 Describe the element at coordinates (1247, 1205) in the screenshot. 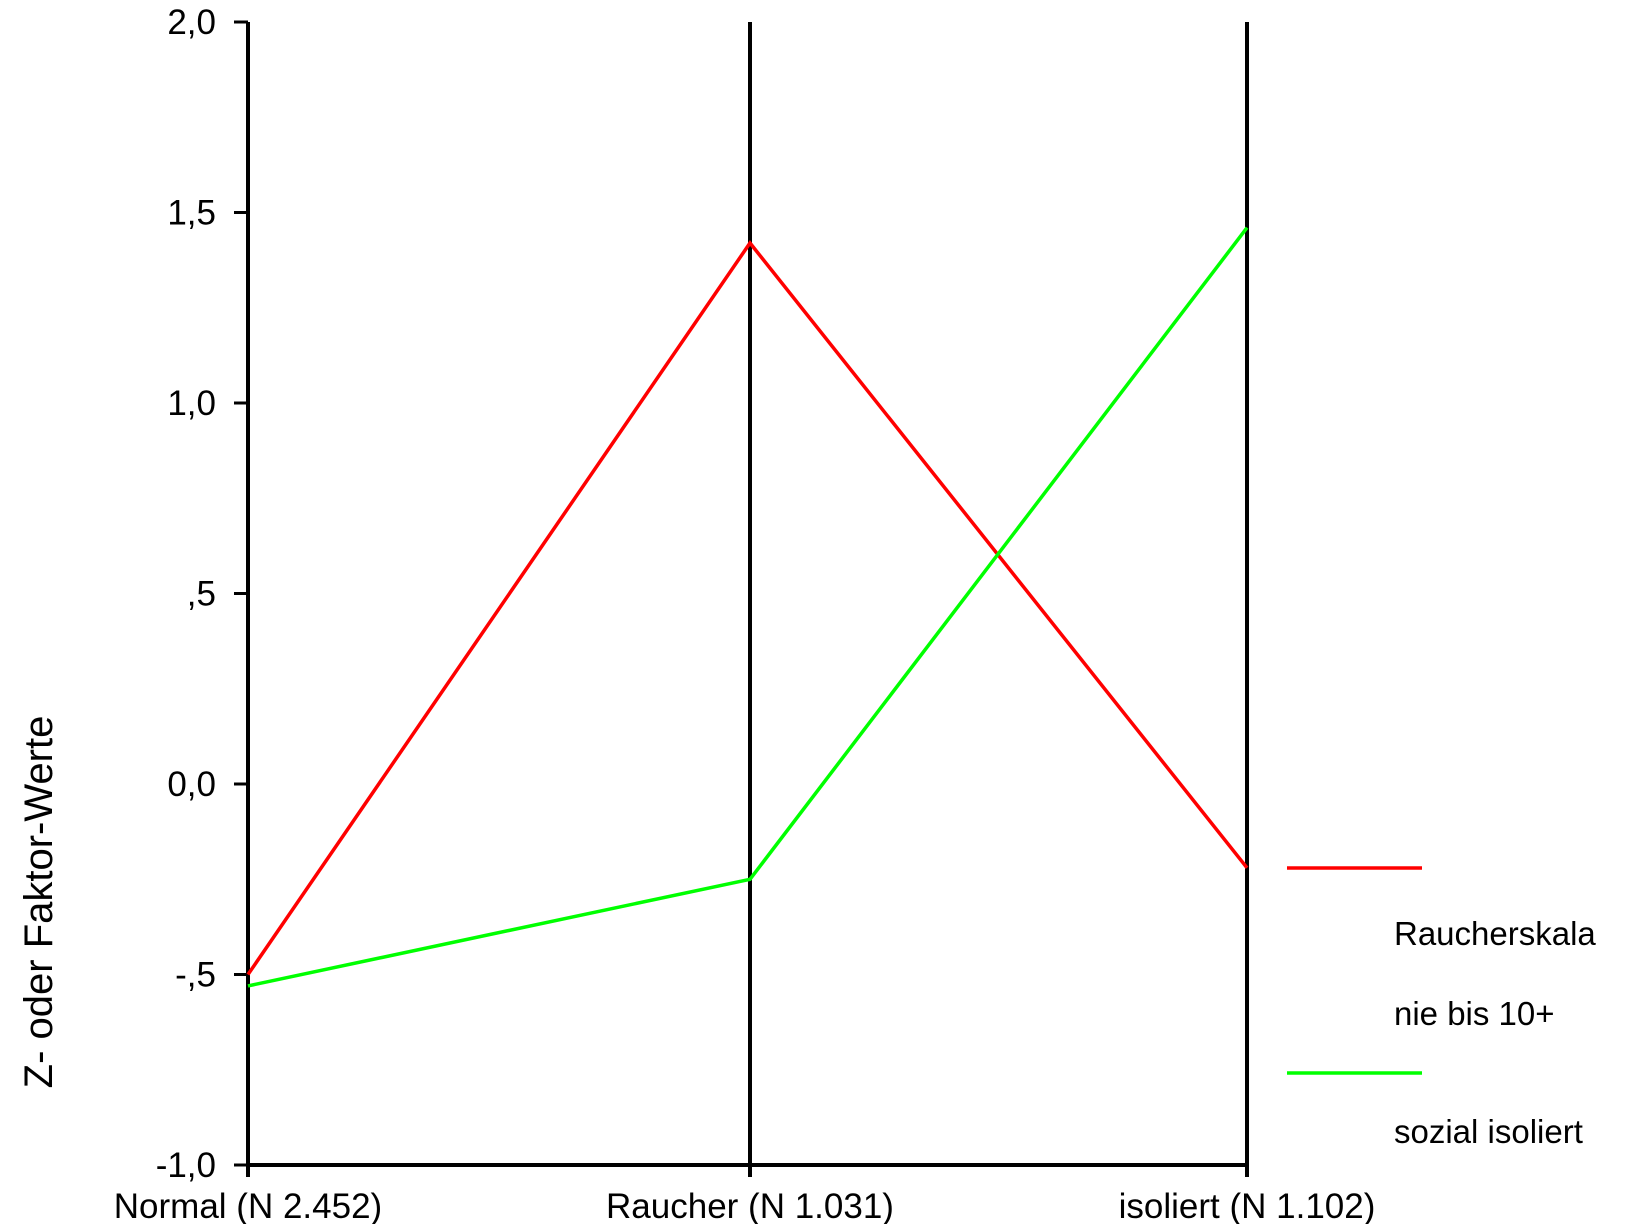

I see `x-category-label: isoliert (N 1.102)` at that location.